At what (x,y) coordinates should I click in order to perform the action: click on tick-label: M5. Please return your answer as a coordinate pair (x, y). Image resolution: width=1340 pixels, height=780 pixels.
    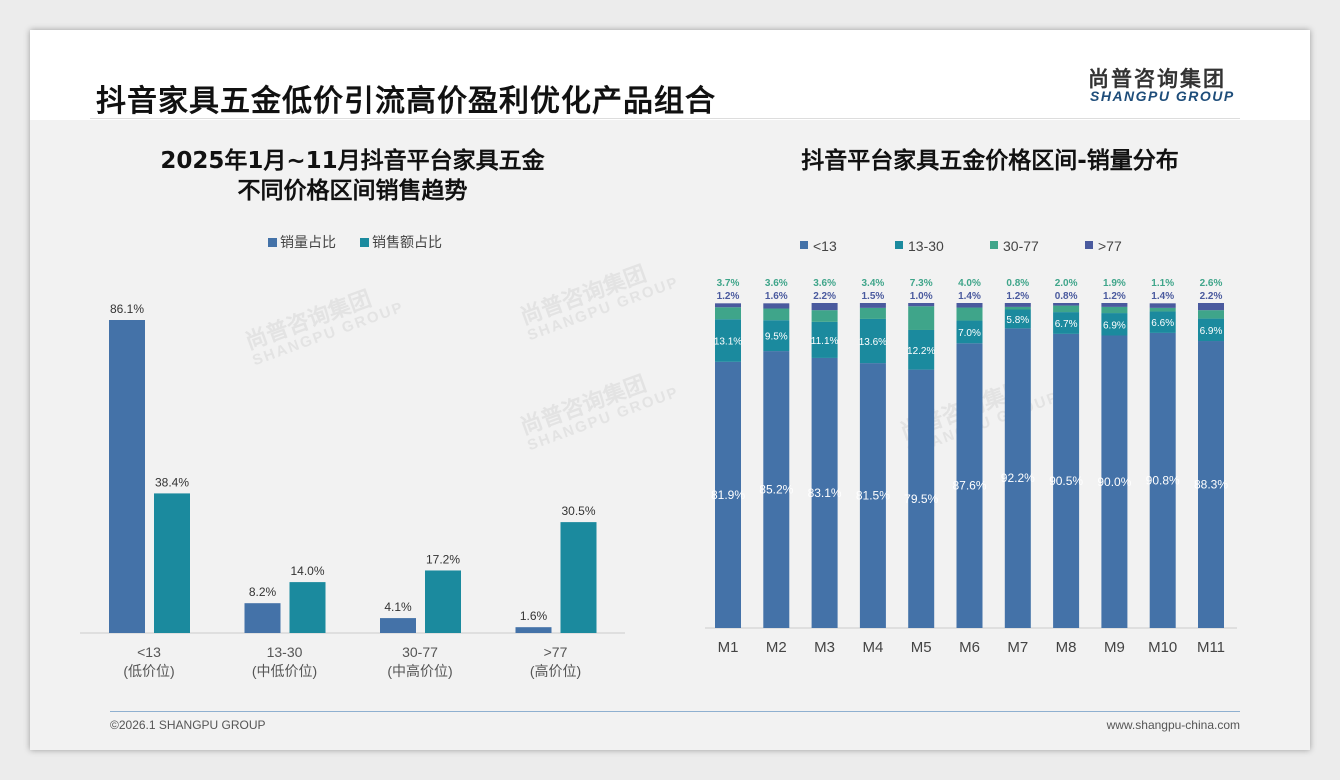
    Looking at the image, I should click on (921, 647).